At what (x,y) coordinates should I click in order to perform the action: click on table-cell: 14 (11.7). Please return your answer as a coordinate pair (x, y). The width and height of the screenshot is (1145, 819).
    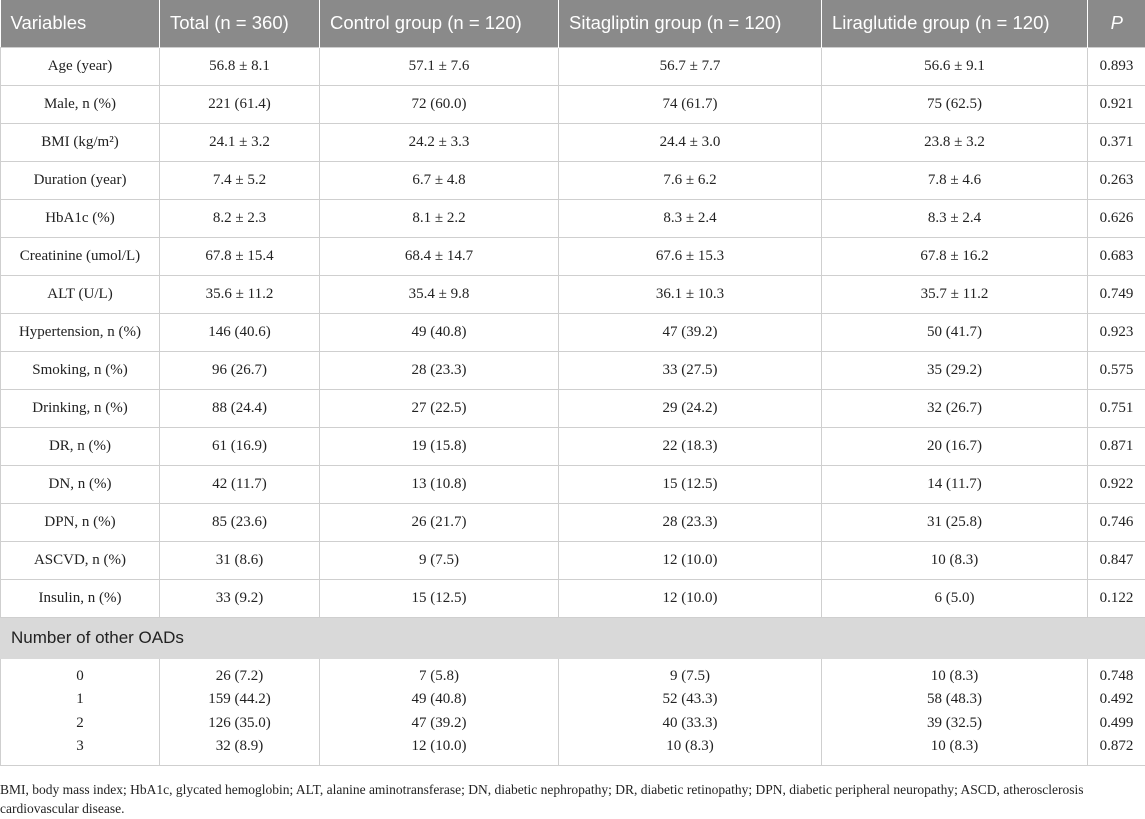
    Looking at the image, I should click on (954, 484).